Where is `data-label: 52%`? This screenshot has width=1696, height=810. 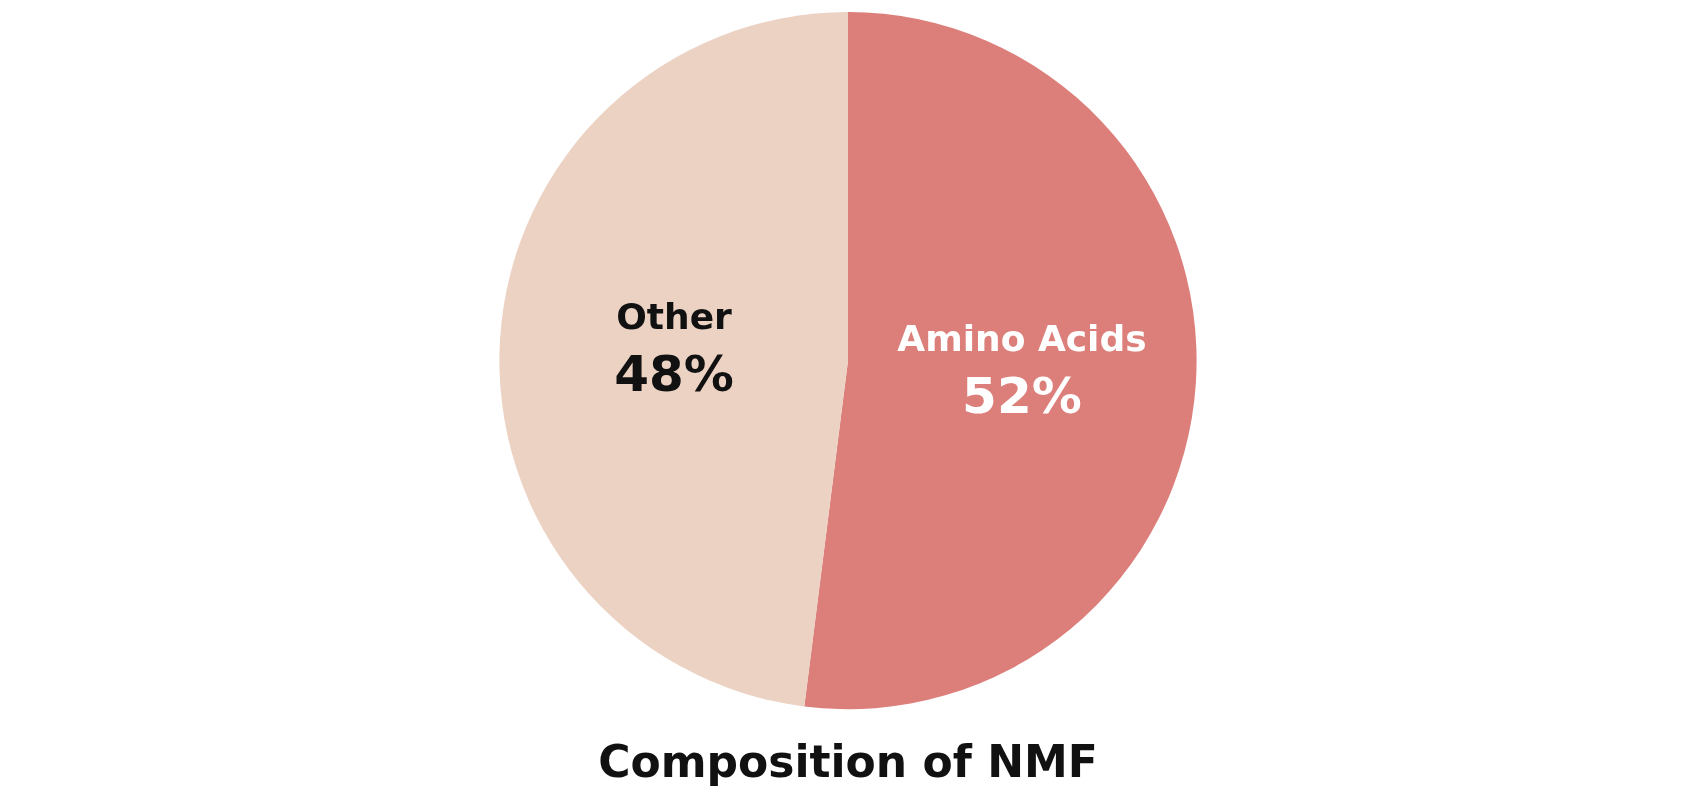
data-label: 52% is located at coordinates (1022, 395).